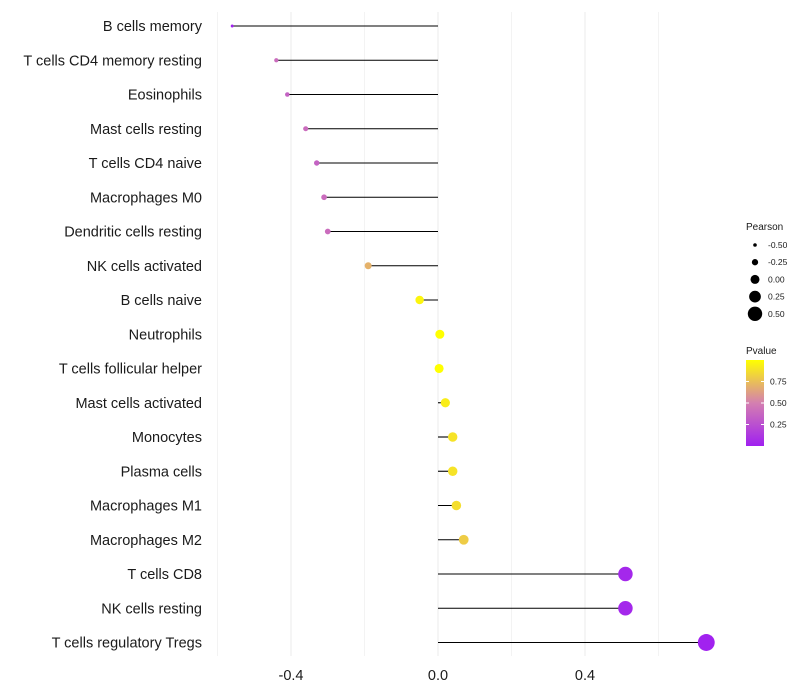  I want to click on pearson-legend: Pearson -0.50 -0.25 0.00 0.25 0.50, so click(767, 271).